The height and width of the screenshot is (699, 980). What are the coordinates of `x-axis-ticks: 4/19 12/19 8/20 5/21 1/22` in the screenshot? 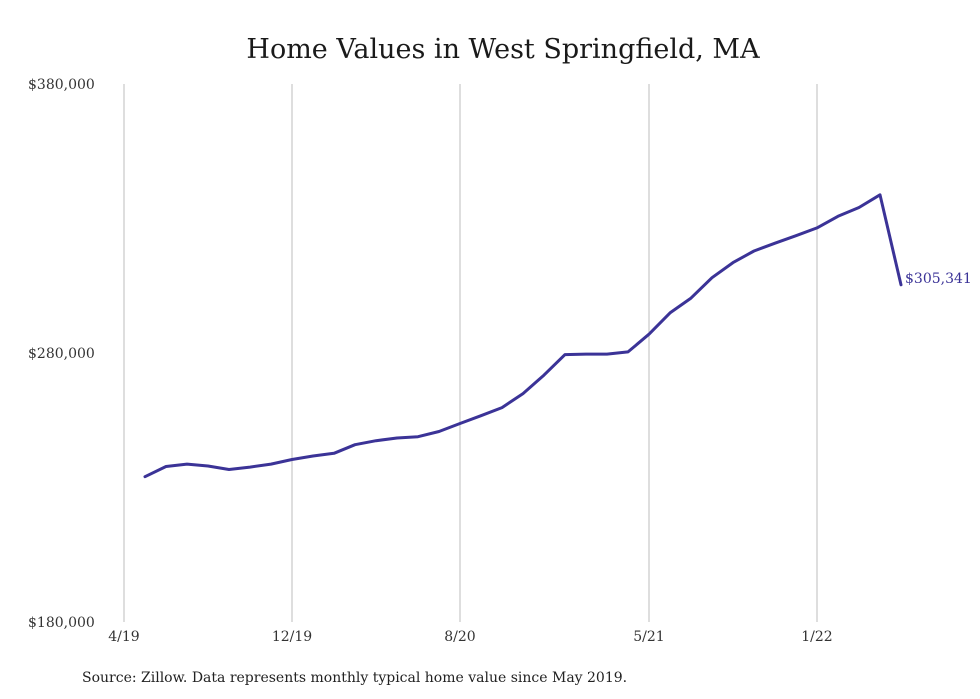 It's located at (470, 637).